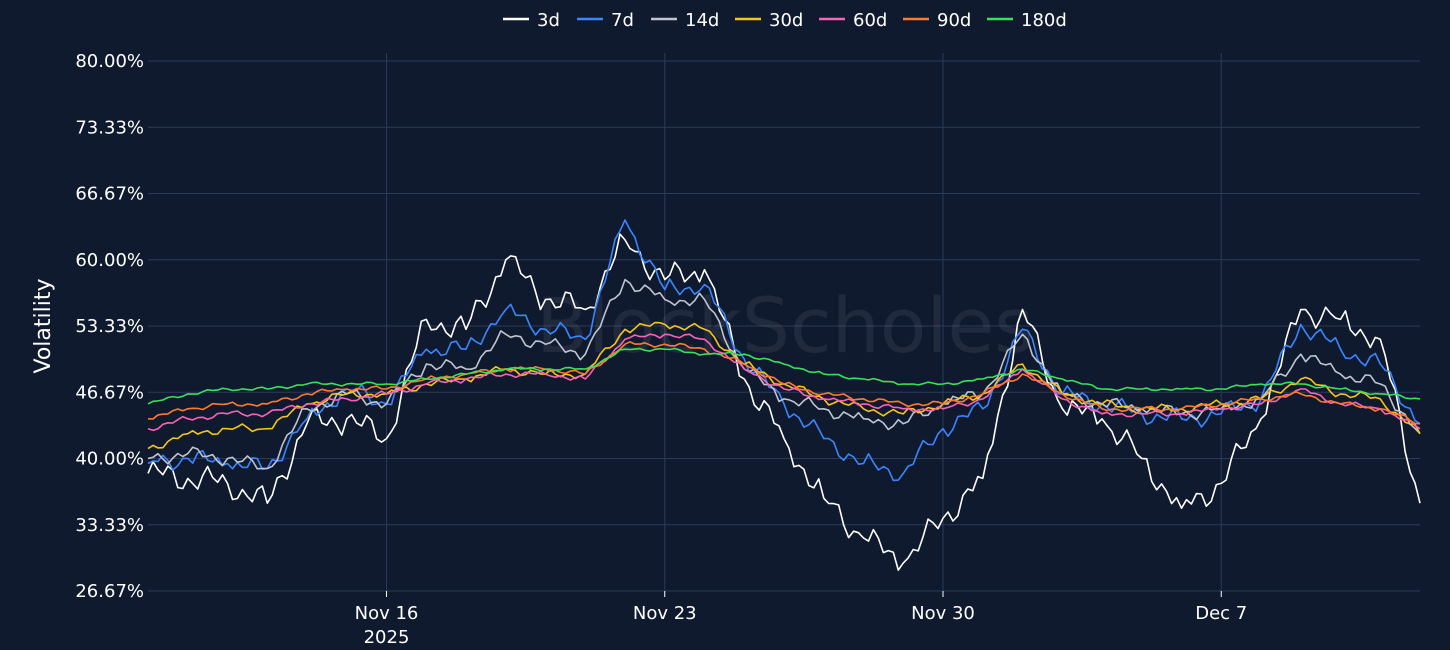  What do you see at coordinates (387, 613) in the screenshot?
I see `x-tick-label: Nov 16` at bounding box center [387, 613].